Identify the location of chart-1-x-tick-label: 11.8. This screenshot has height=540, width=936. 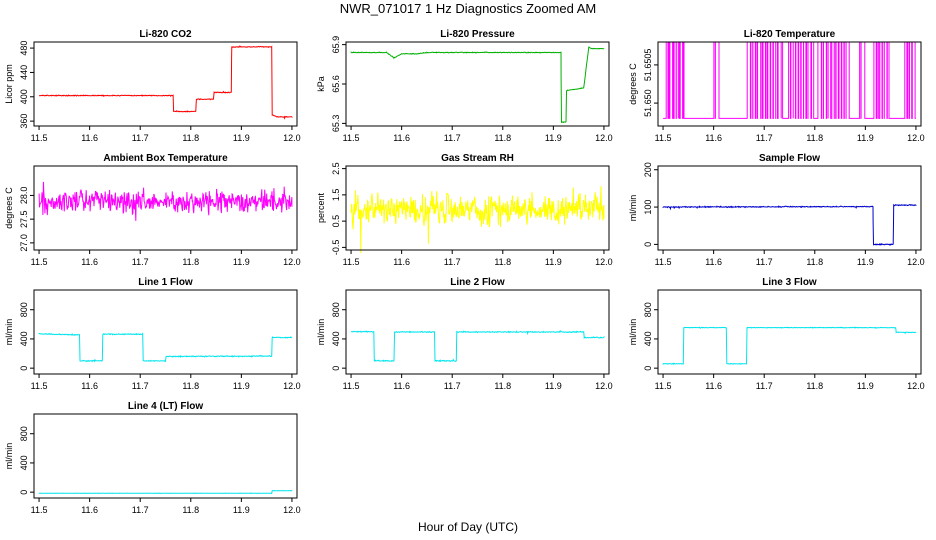
(502, 138).